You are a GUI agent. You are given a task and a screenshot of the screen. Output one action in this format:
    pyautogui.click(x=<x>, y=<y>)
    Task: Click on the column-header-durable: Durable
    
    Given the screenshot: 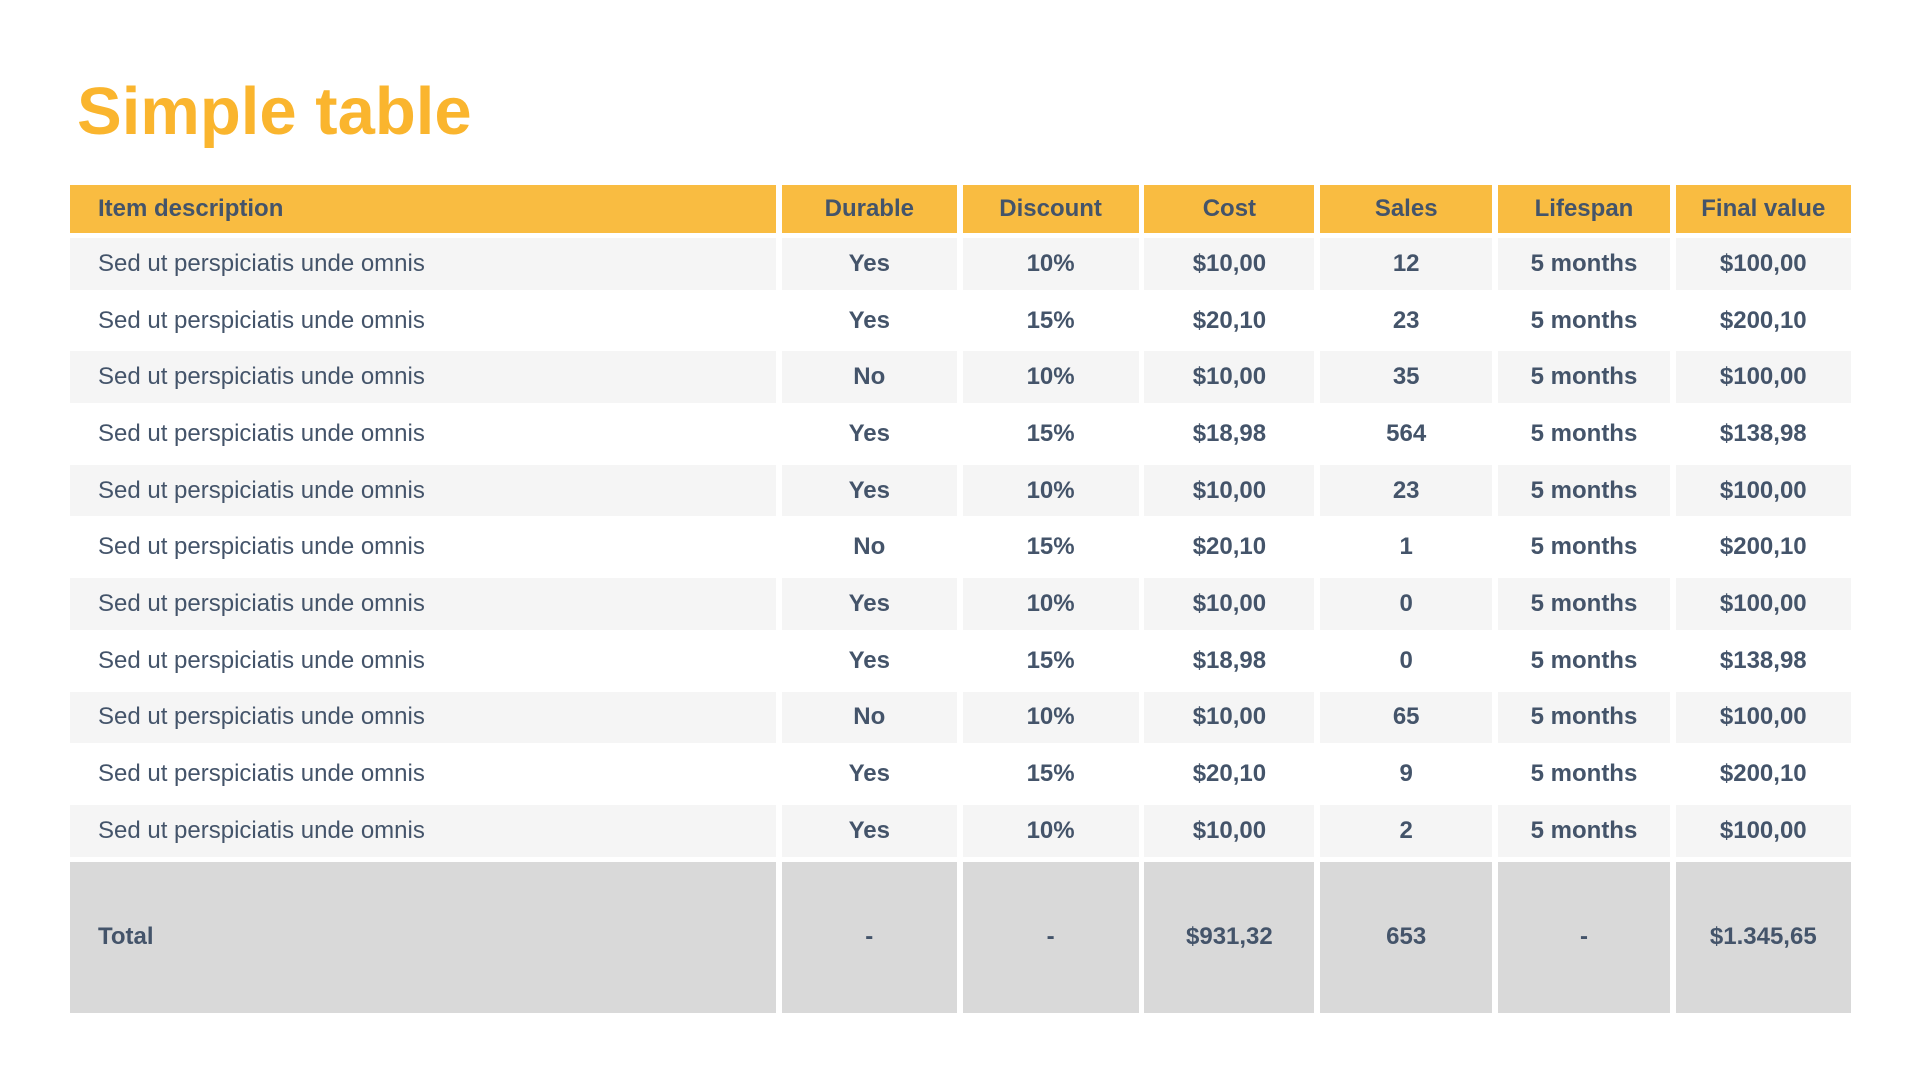 What is the action you would take?
    pyautogui.click(x=869, y=209)
    